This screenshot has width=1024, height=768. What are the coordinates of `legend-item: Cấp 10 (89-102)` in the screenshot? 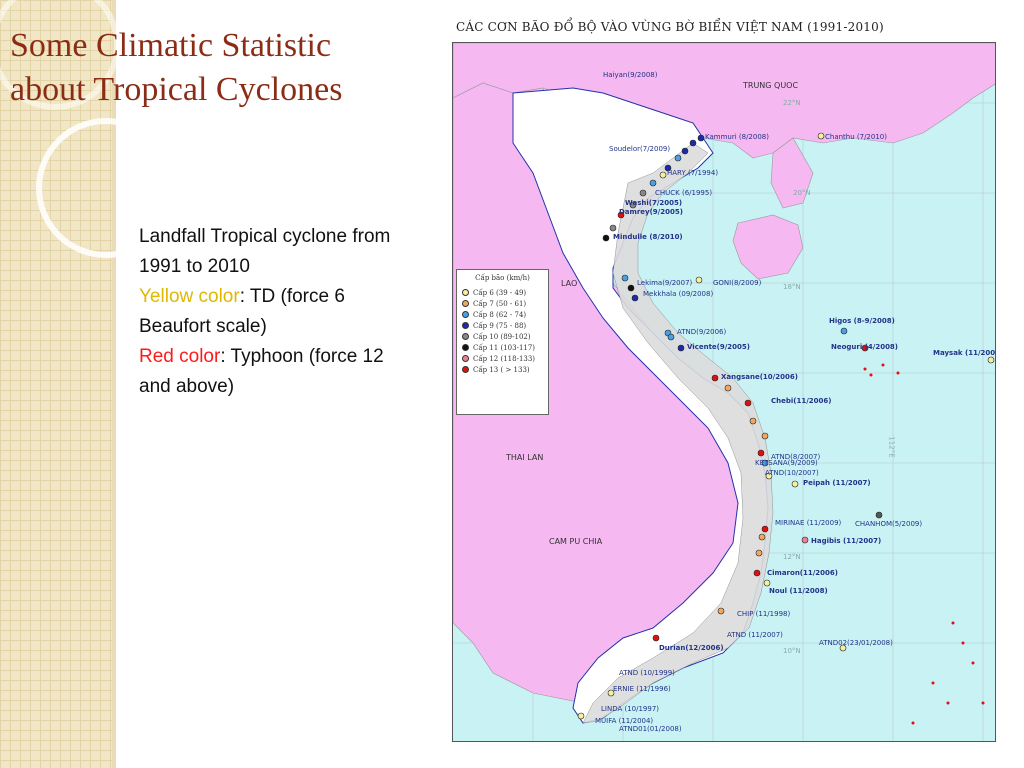 It's located at (502, 336).